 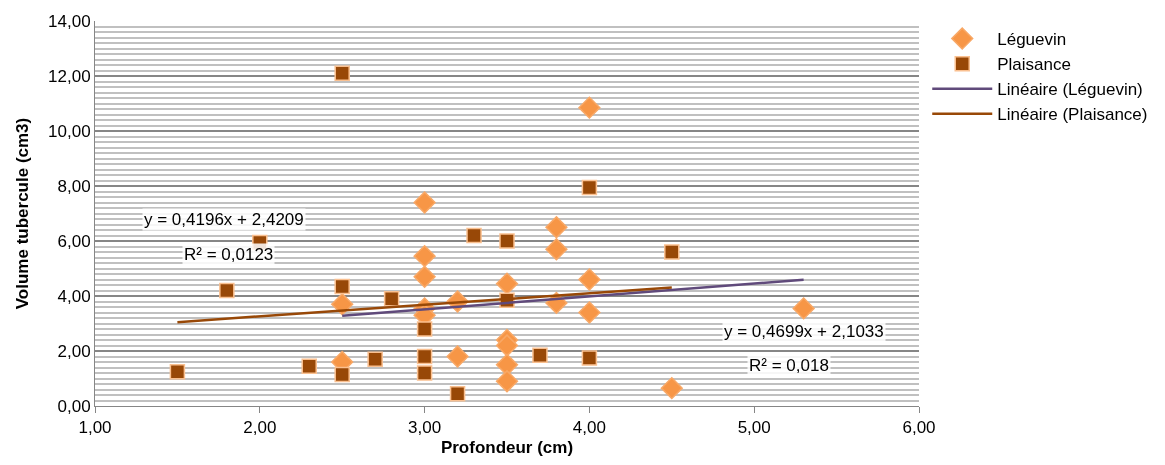 What do you see at coordinates (425, 428) in the screenshot?
I see `x-tick-label: 3,00` at bounding box center [425, 428].